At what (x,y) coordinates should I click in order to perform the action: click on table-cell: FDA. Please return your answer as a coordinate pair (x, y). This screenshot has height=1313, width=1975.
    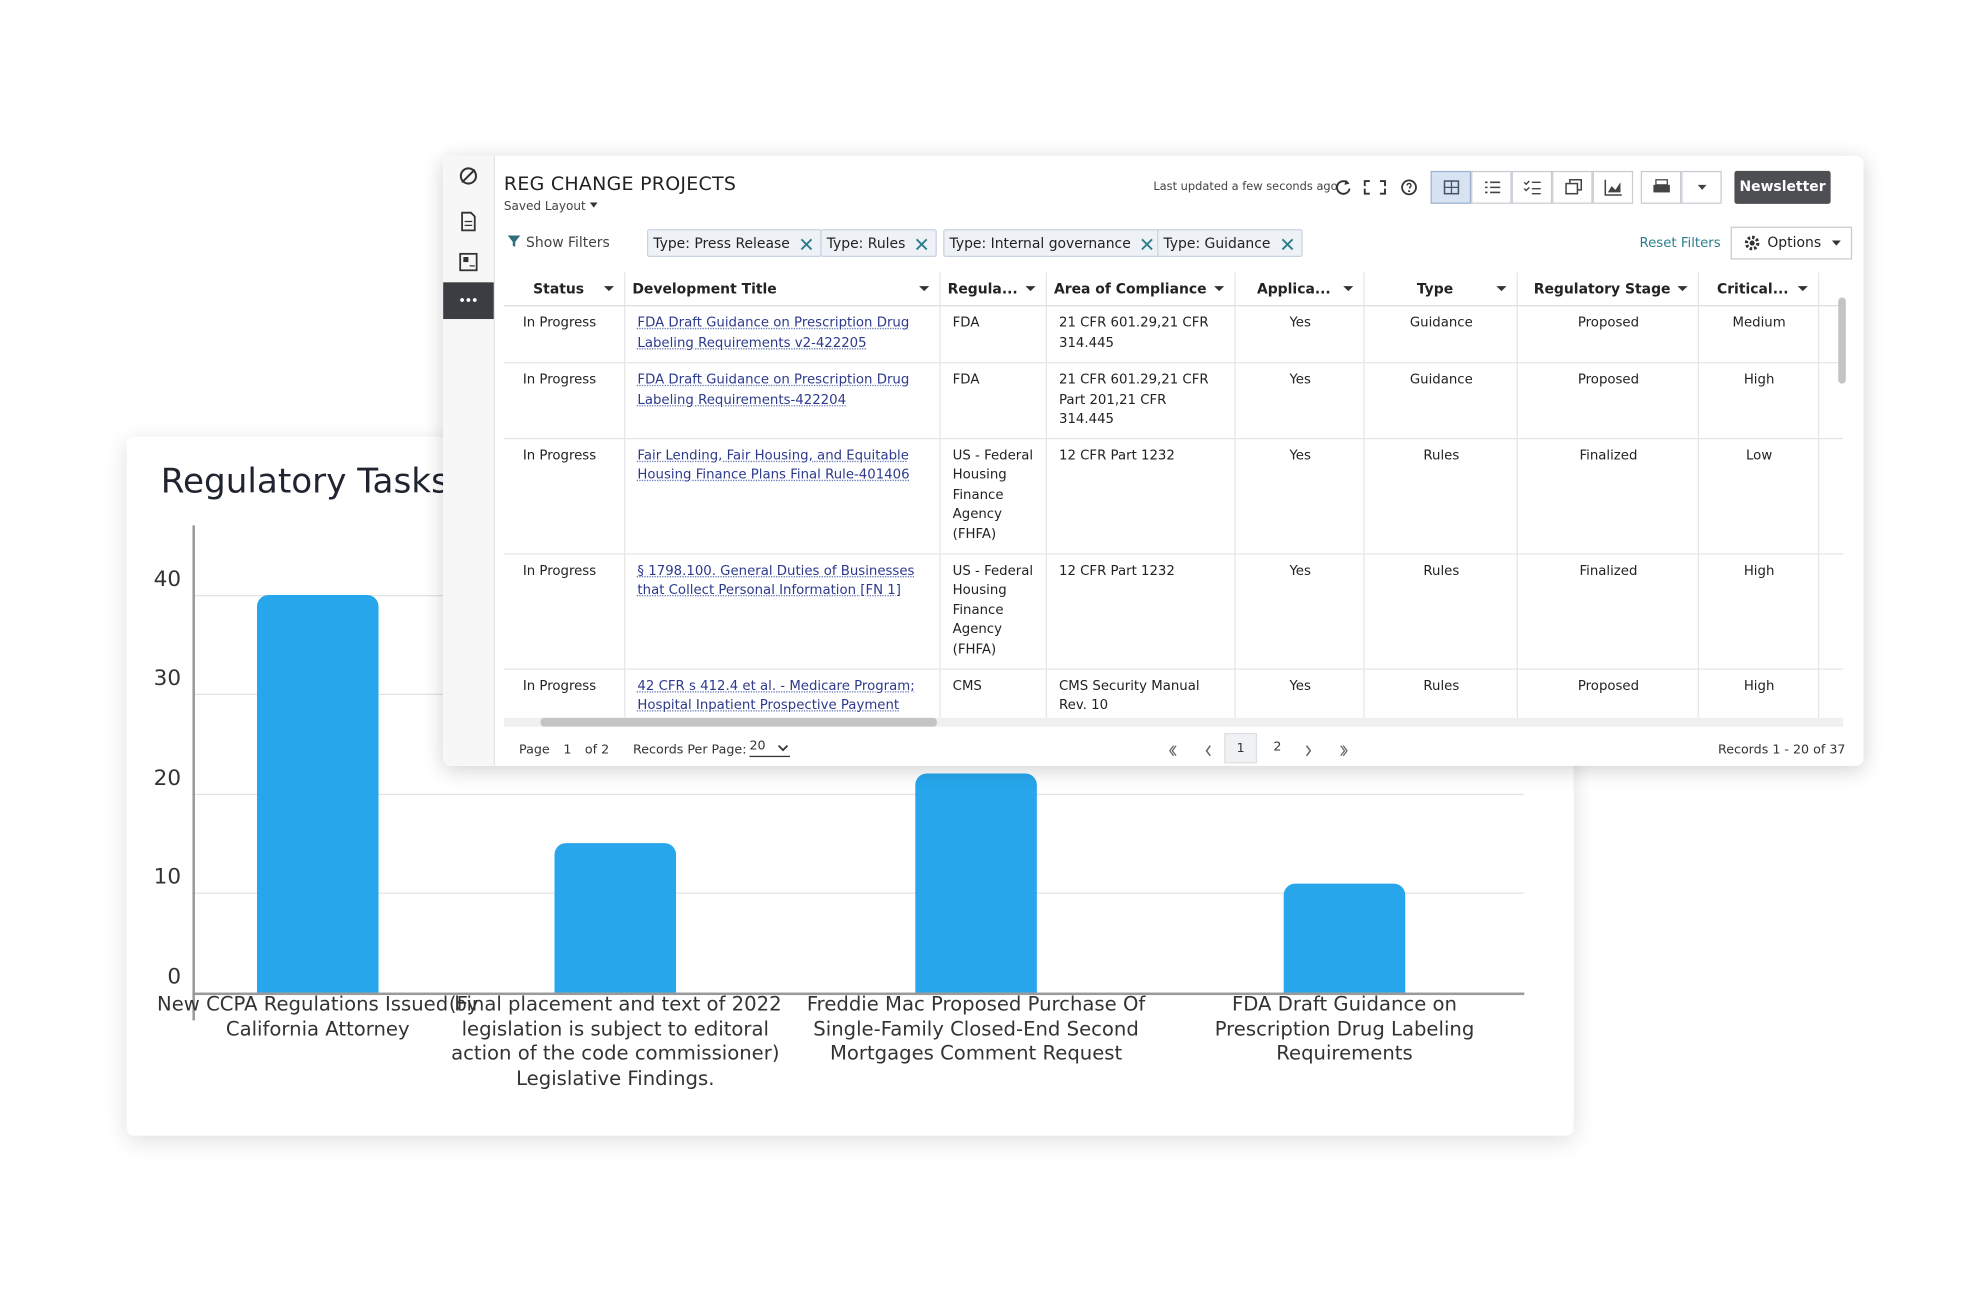
    Looking at the image, I should click on (993, 334).